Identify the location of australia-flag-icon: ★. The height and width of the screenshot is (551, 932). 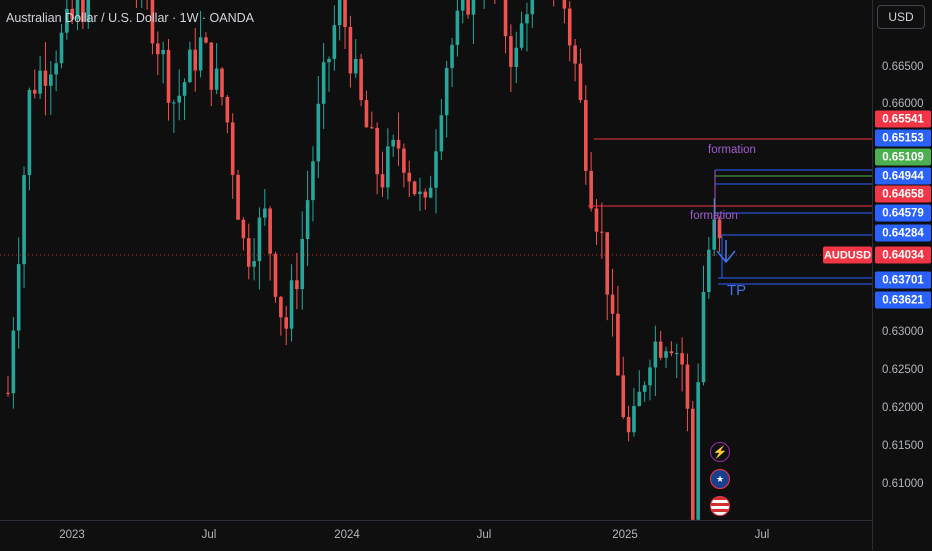
(720, 479).